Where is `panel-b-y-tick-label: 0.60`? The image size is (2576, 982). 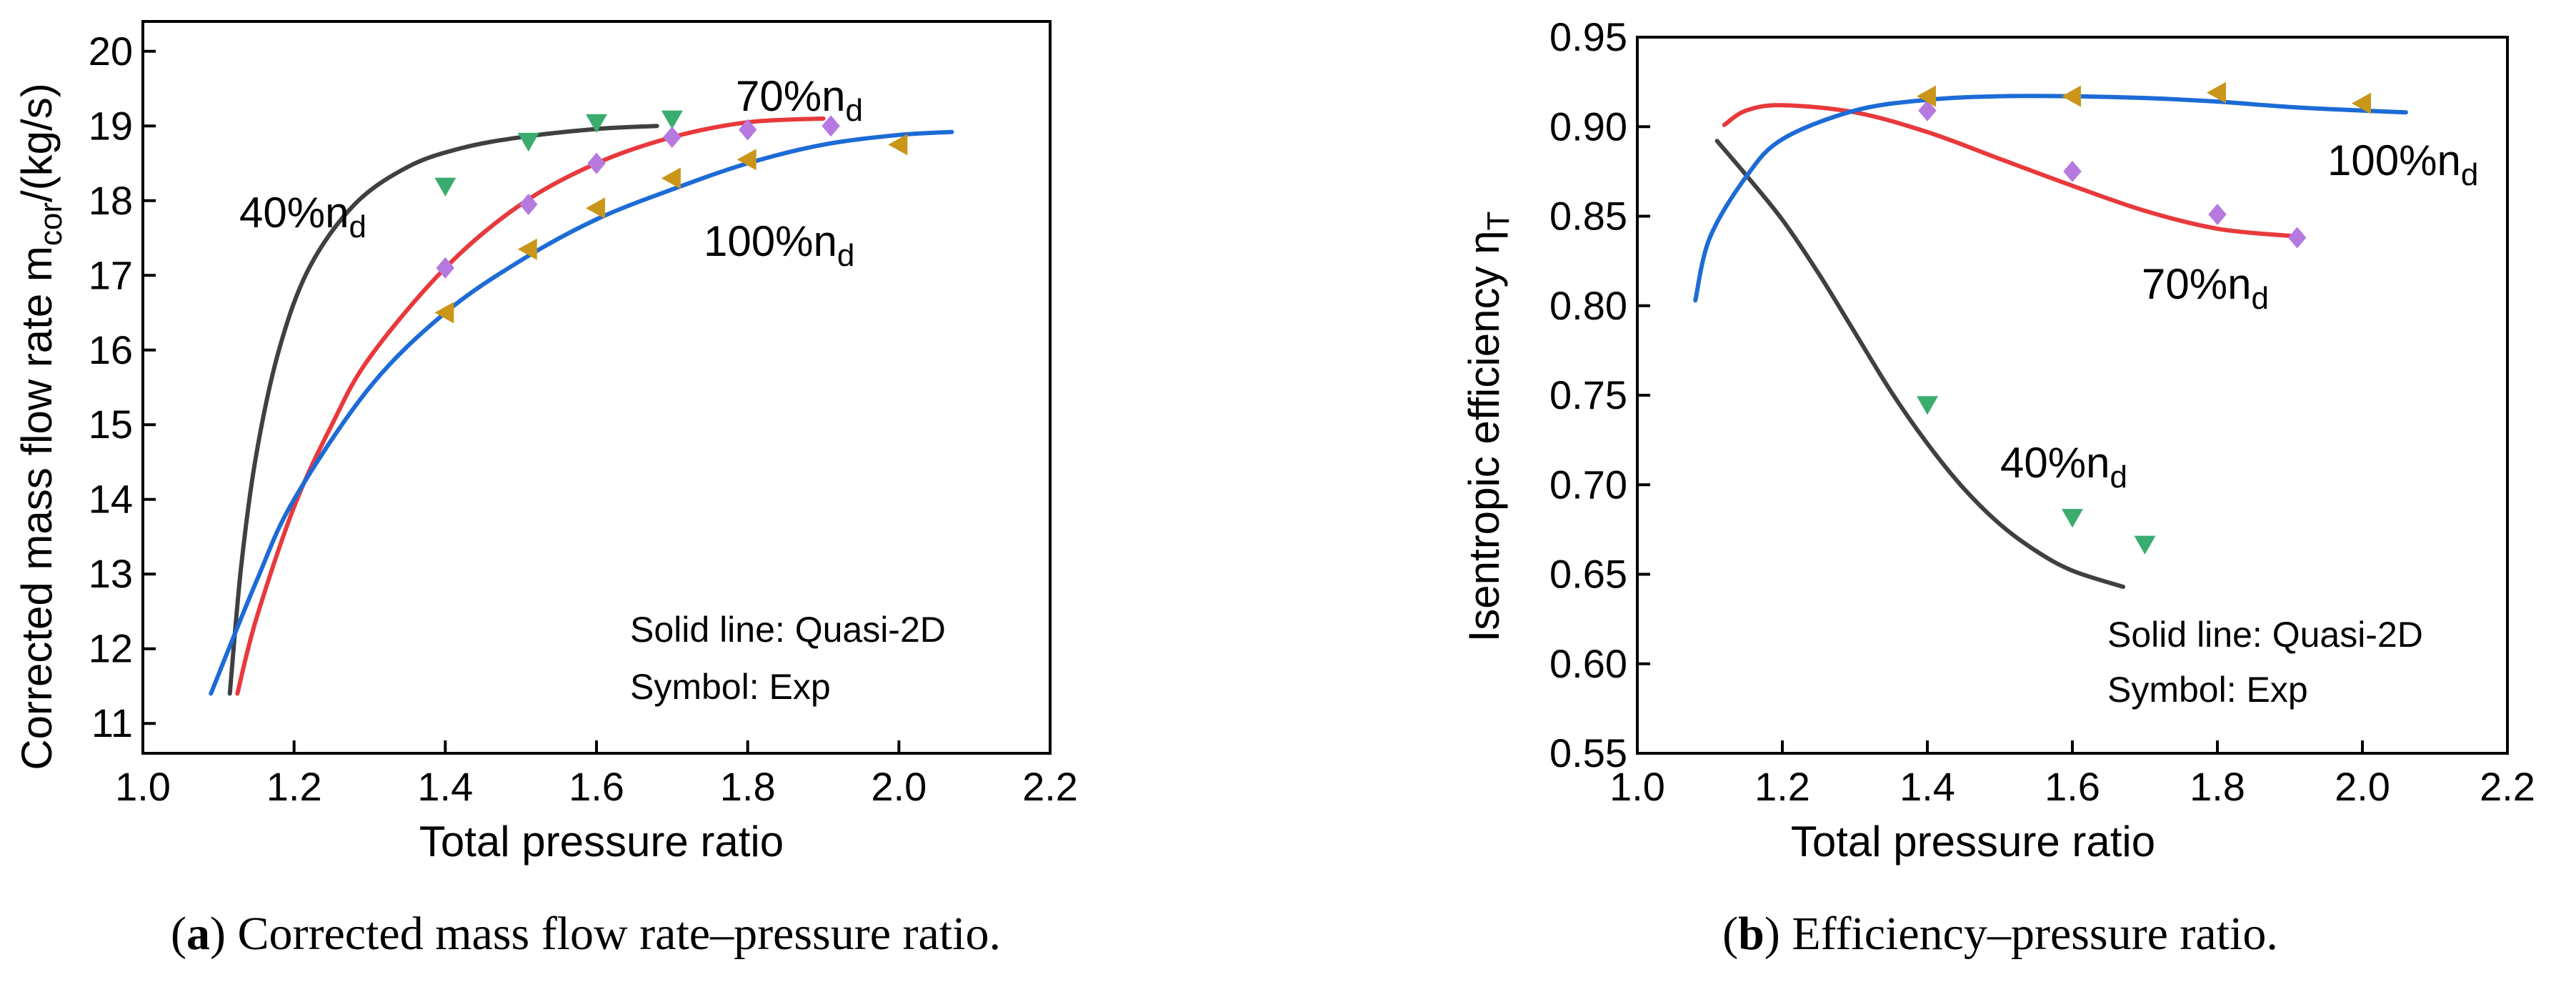 panel-b-y-tick-label: 0.60 is located at coordinates (1588, 663).